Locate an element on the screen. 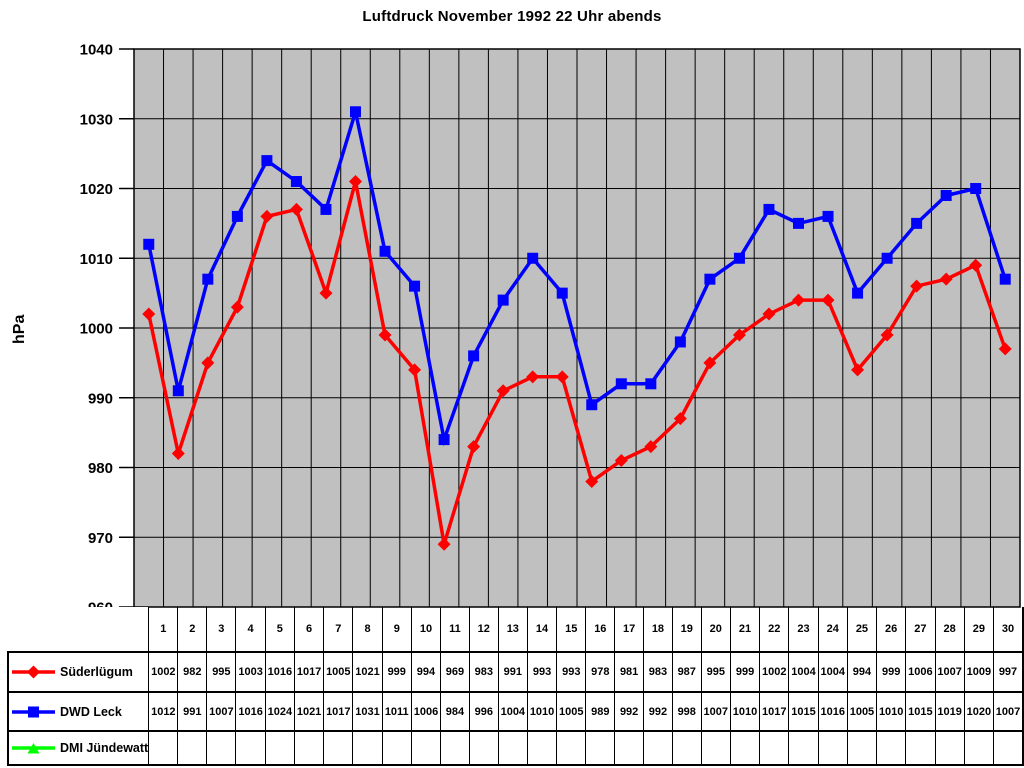 Image resolution: width=1024 pixels, height=768 pixels. day-header-cell: 12 is located at coordinates (483, 630).